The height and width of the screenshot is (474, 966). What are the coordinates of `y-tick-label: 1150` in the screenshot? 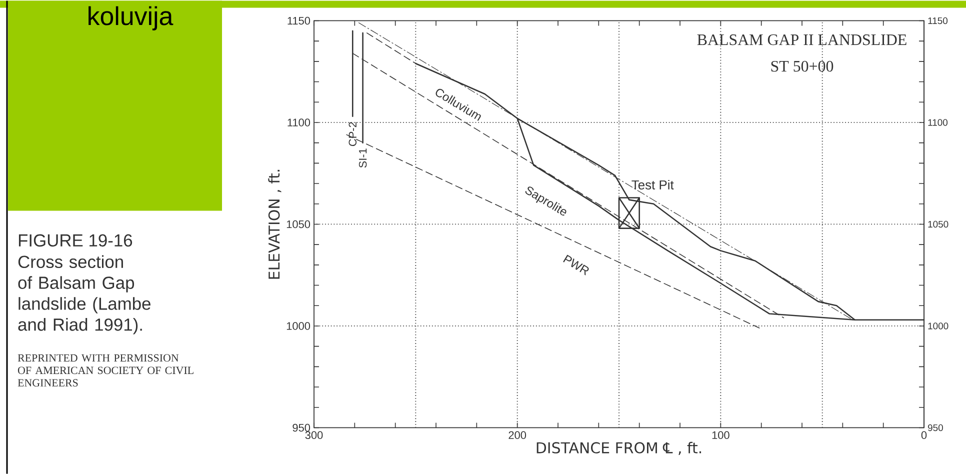 It's located at (299, 20).